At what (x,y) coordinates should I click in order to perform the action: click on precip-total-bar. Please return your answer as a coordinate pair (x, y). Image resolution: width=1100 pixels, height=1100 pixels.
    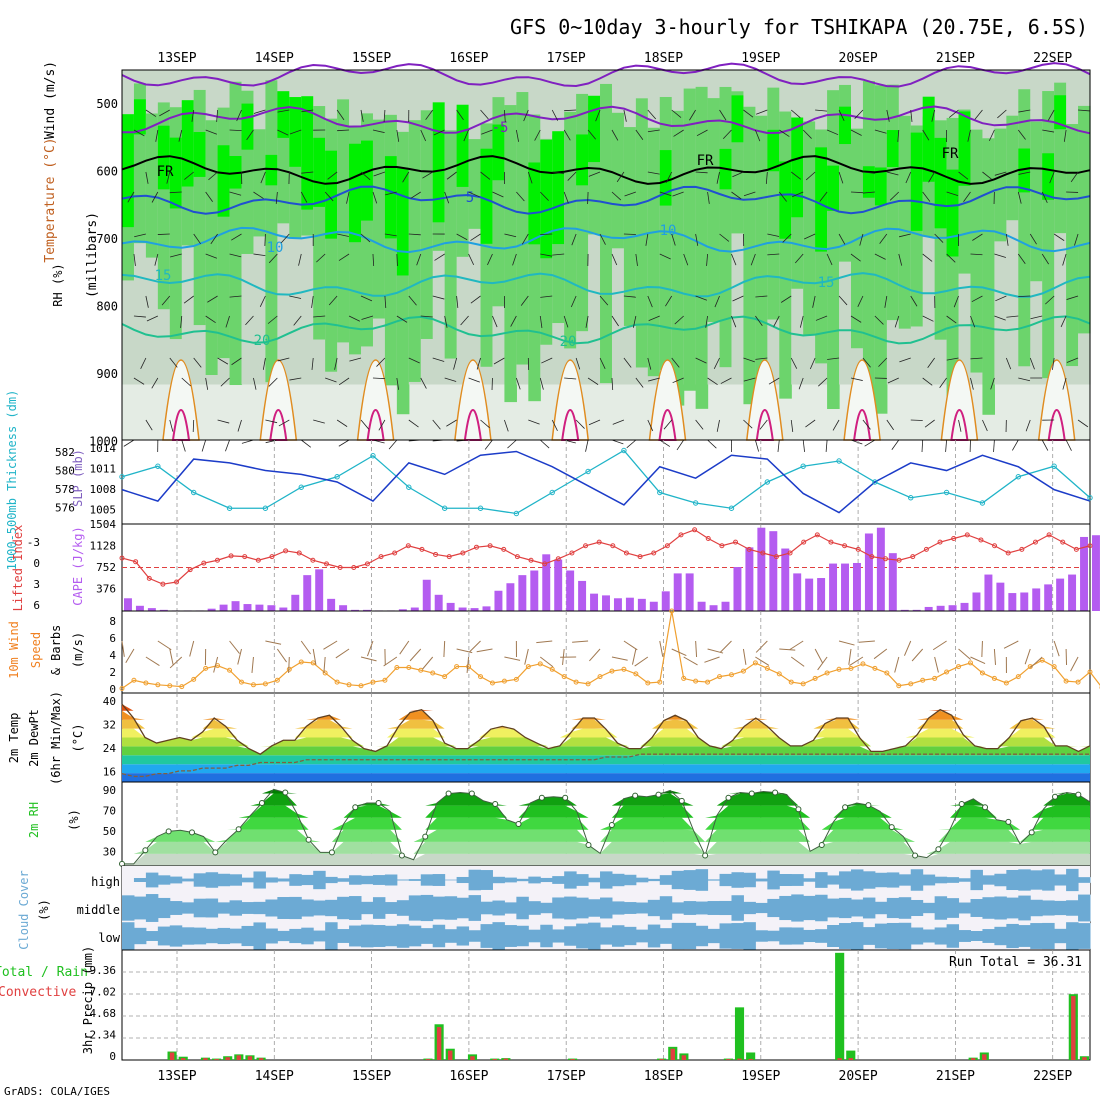
    Looking at the image, I should click on (840, 1006).